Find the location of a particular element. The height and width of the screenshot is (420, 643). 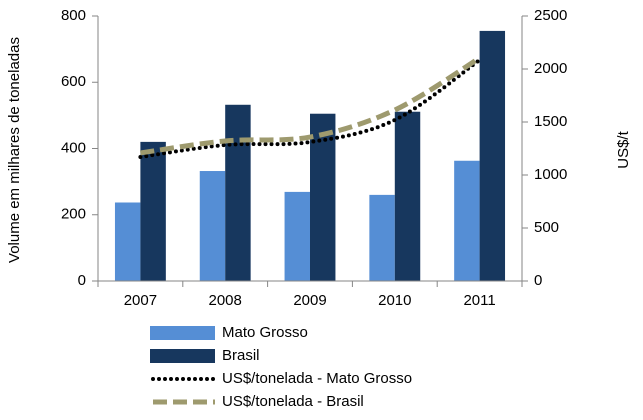

x-tick-label: 2009 is located at coordinates (309, 300).